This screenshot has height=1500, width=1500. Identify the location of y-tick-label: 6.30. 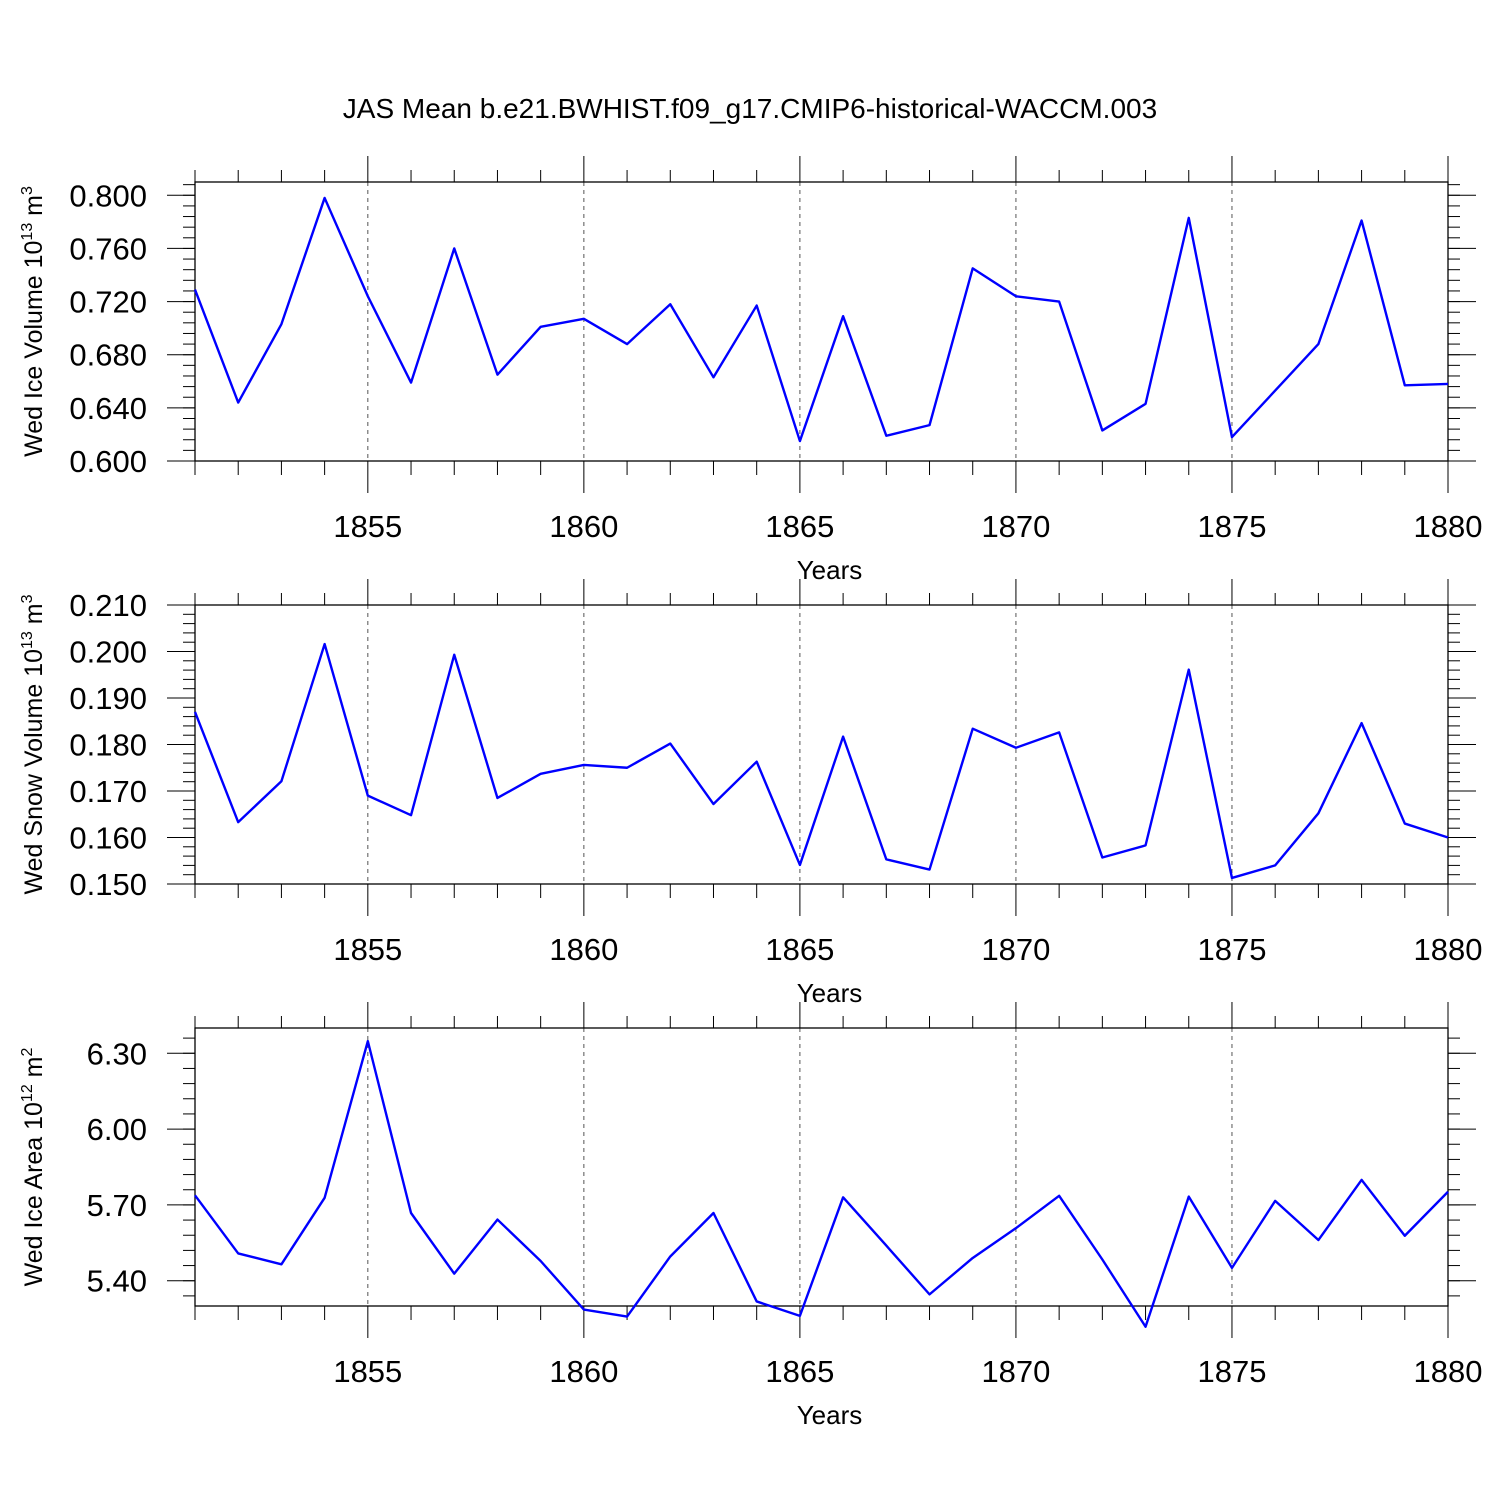
(117, 1053).